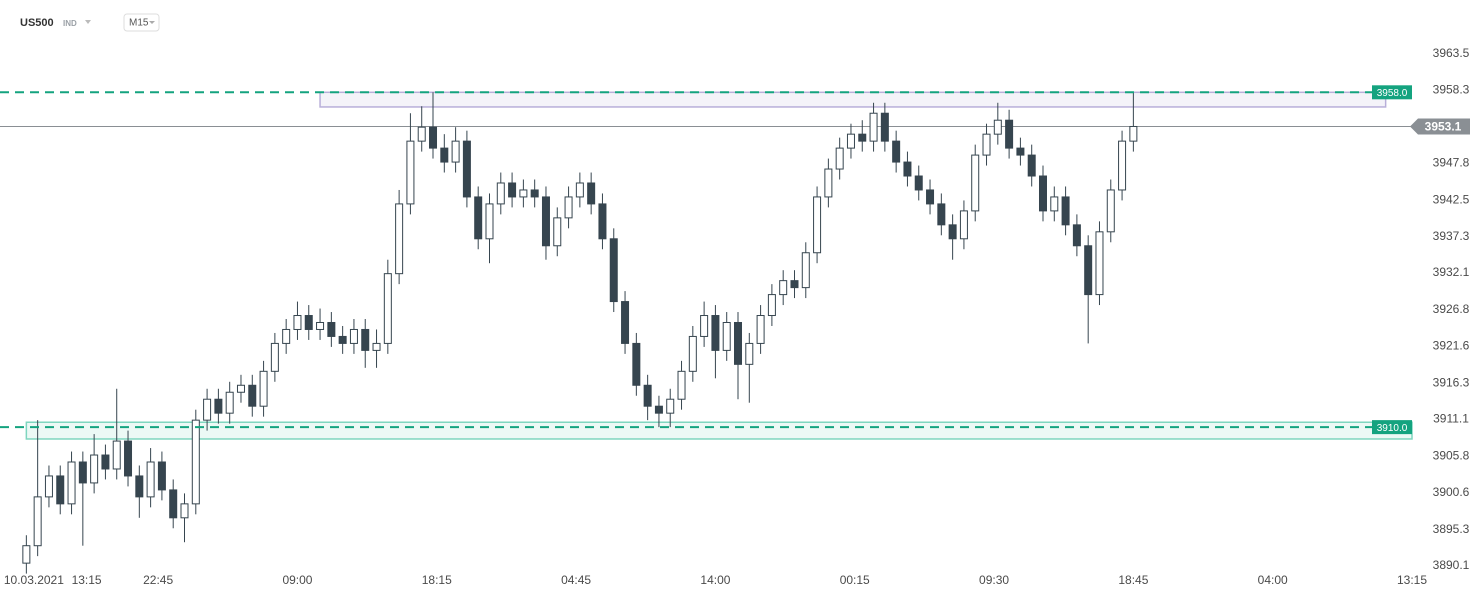  Describe the element at coordinates (1451, 89) in the screenshot. I see `y-tick-label: 3958.3` at that location.